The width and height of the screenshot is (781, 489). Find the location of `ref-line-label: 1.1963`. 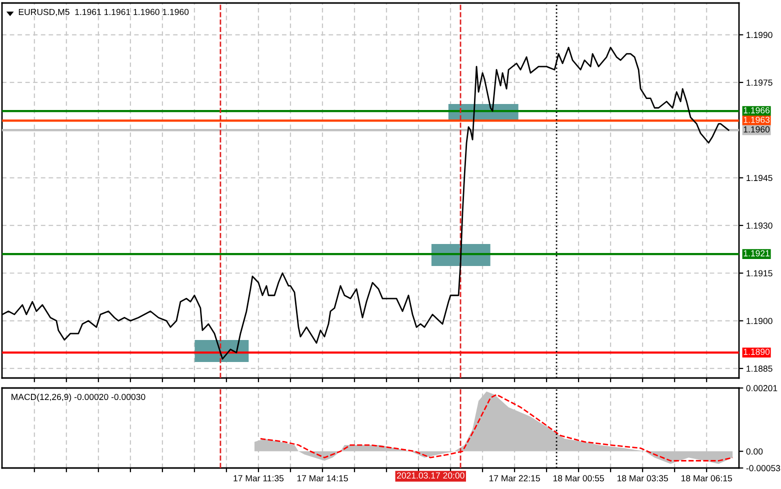

ref-line-label: 1.1963 is located at coordinates (757, 119).